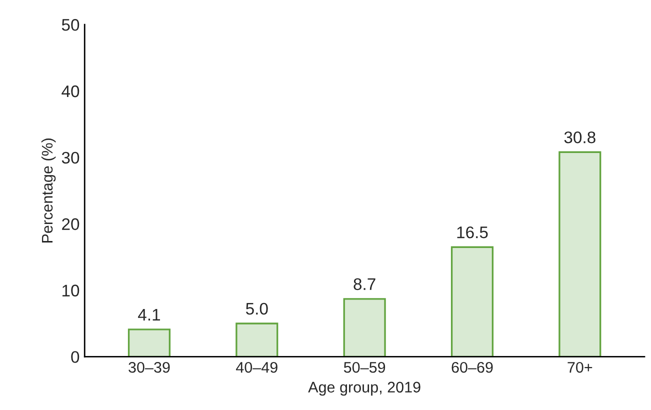 This screenshot has height=410, width=651. Describe the element at coordinates (472, 367) in the screenshot. I see `x-tick-label: 60–69` at that location.